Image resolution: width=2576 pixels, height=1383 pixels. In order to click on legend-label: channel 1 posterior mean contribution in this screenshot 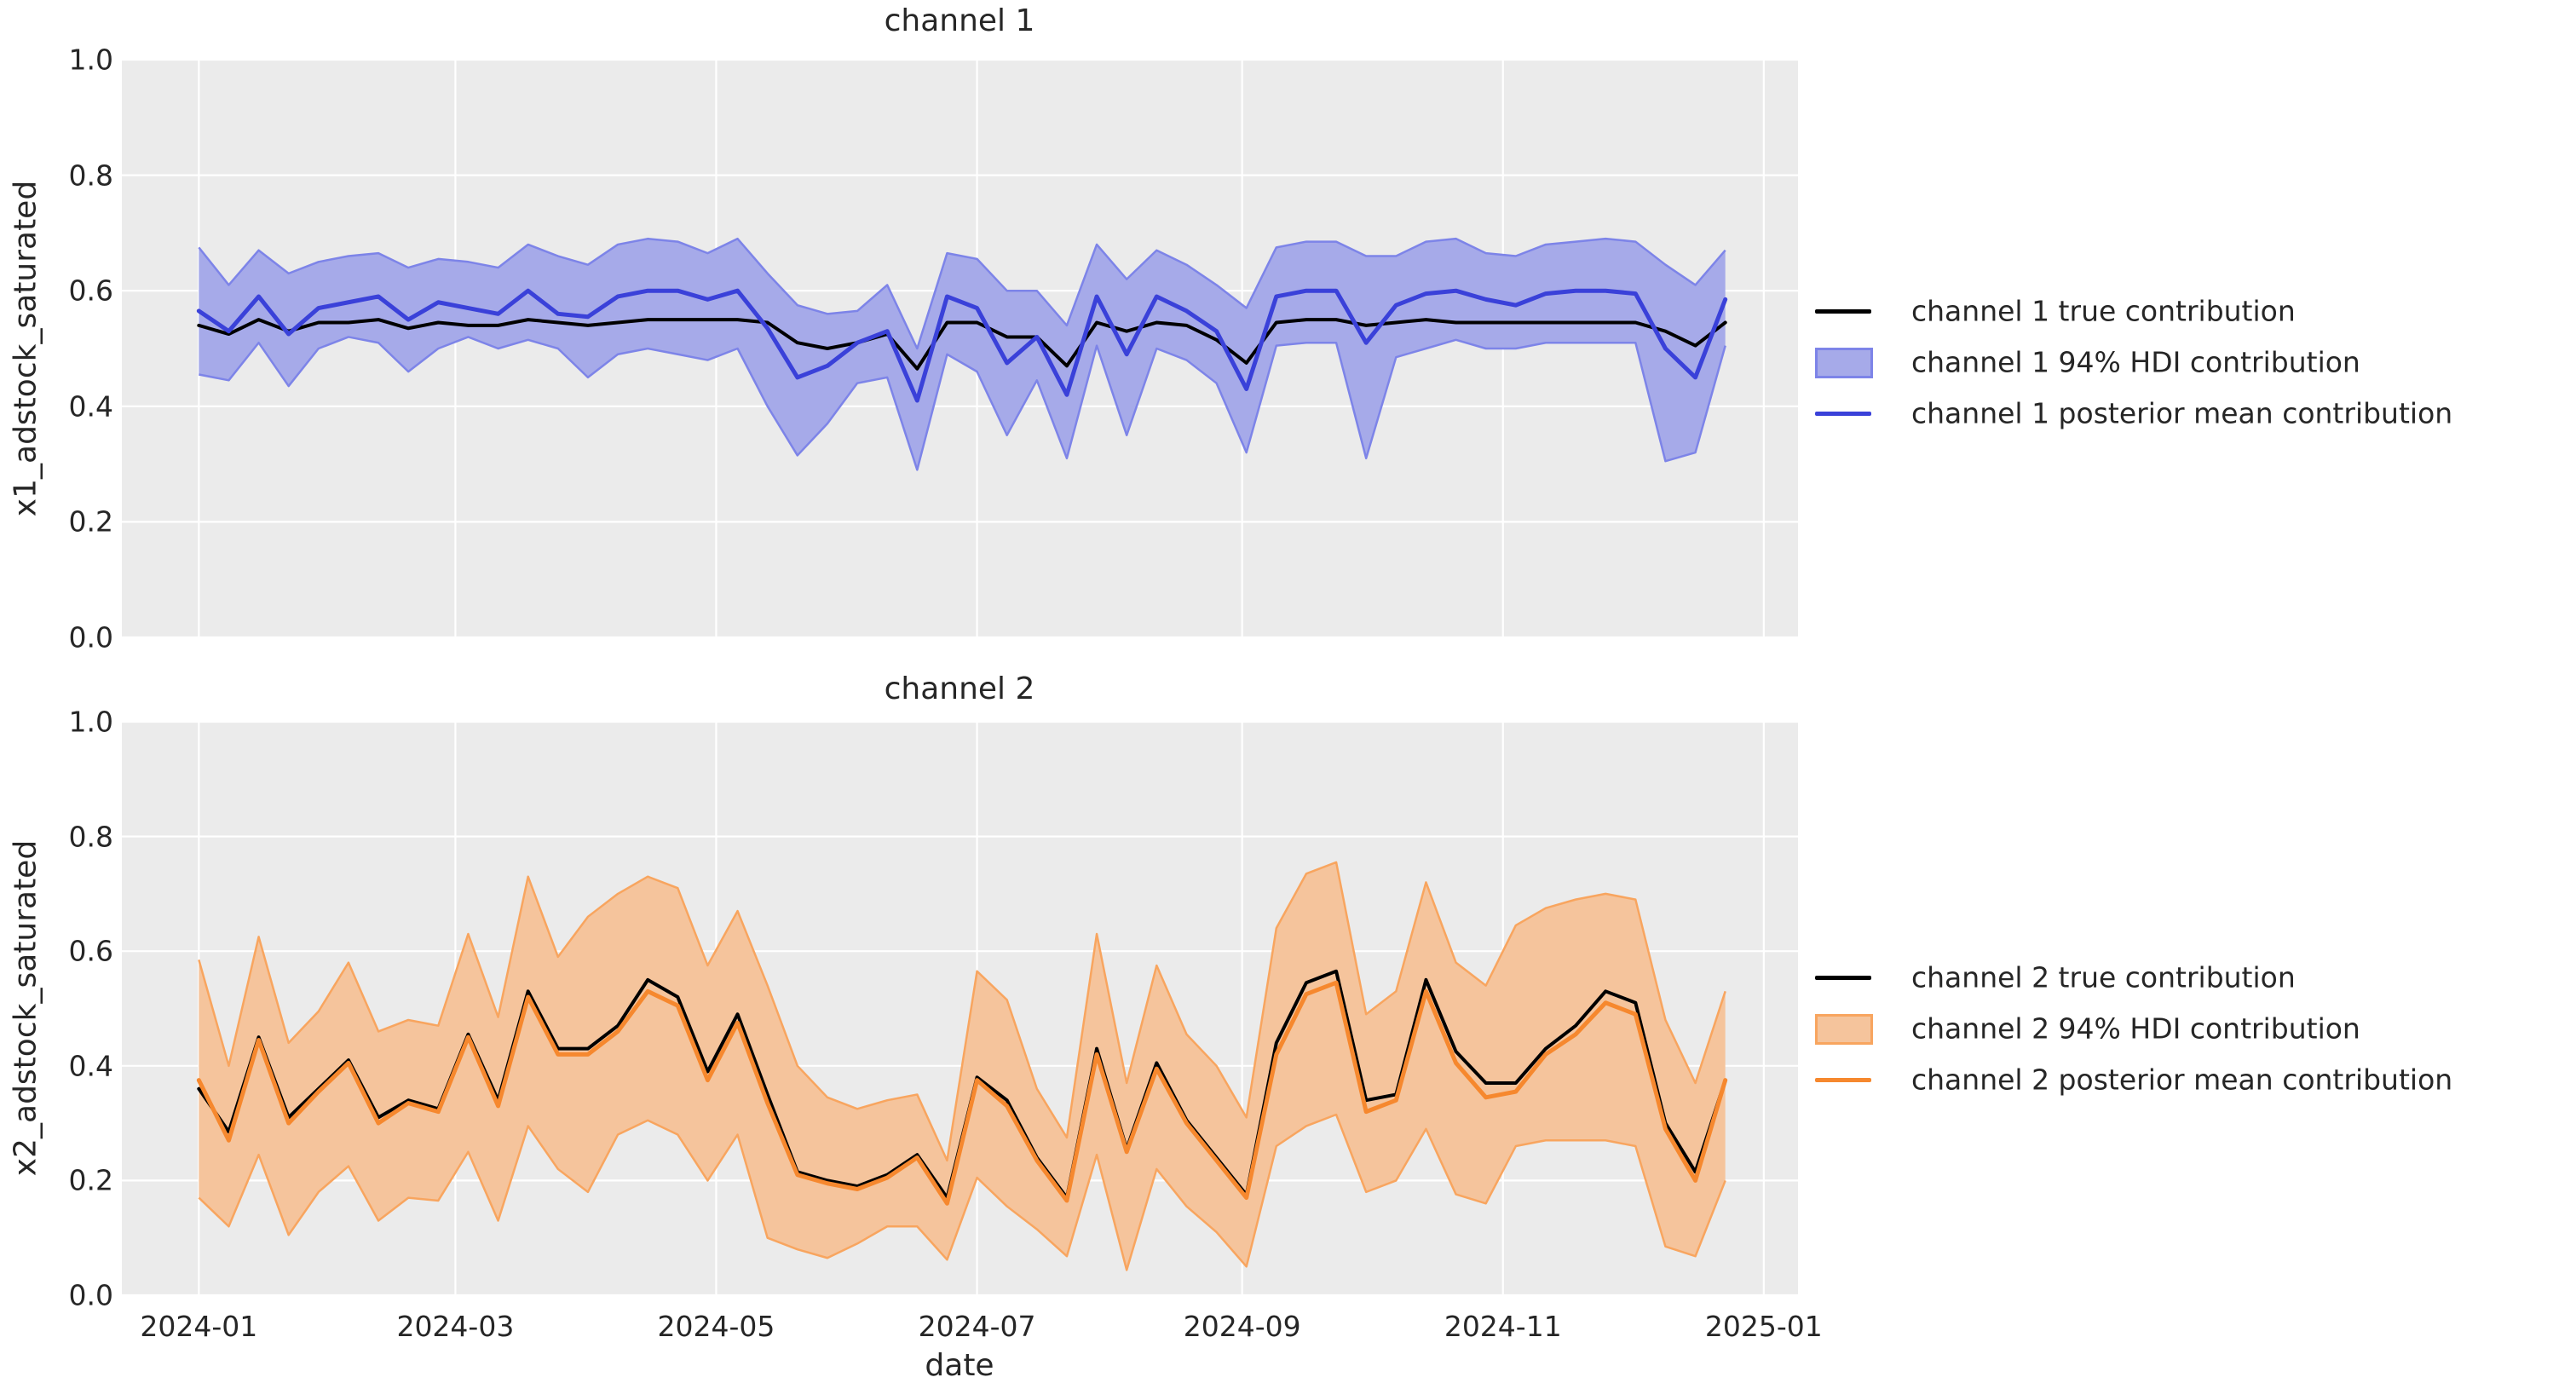, I will do `click(2182, 413)`.